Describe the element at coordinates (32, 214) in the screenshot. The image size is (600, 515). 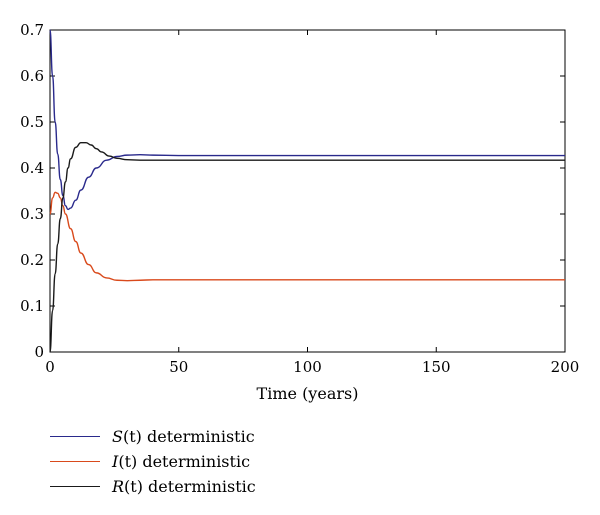
I see `y-tick-label: 0.3` at that location.